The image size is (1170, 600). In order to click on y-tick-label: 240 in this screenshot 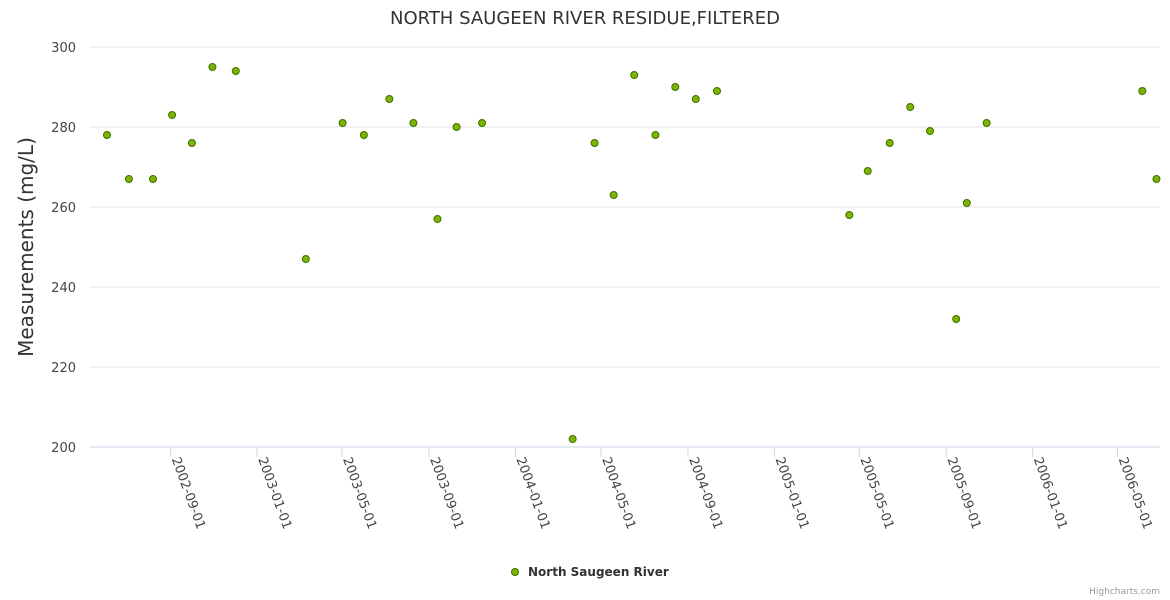, I will do `click(63, 288)`.